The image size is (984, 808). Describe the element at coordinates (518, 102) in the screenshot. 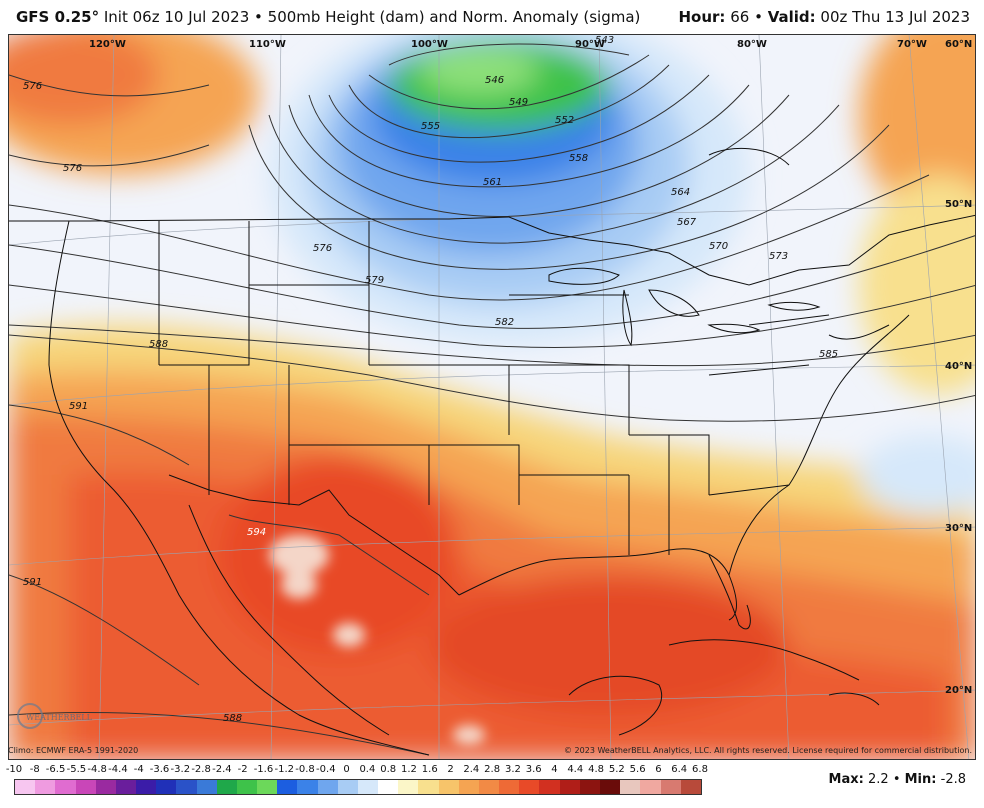

I see `contour-label: 549` at that location.